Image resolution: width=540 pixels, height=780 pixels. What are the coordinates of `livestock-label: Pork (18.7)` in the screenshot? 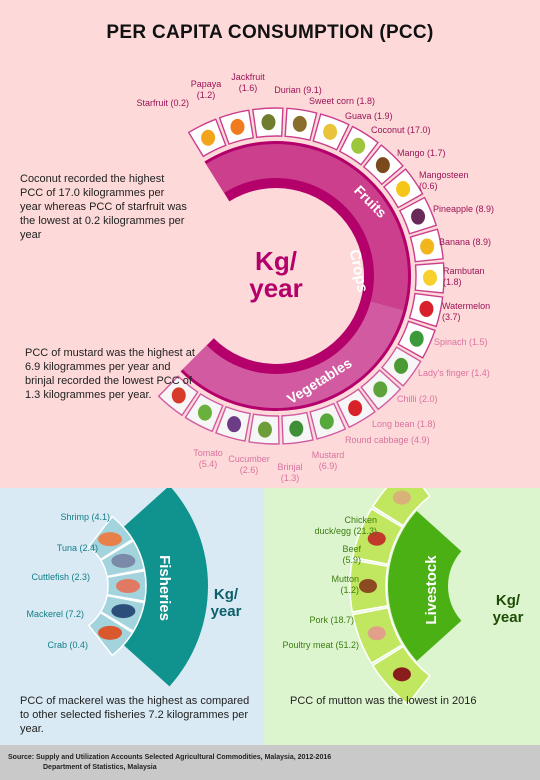 It's located at (331, 620).